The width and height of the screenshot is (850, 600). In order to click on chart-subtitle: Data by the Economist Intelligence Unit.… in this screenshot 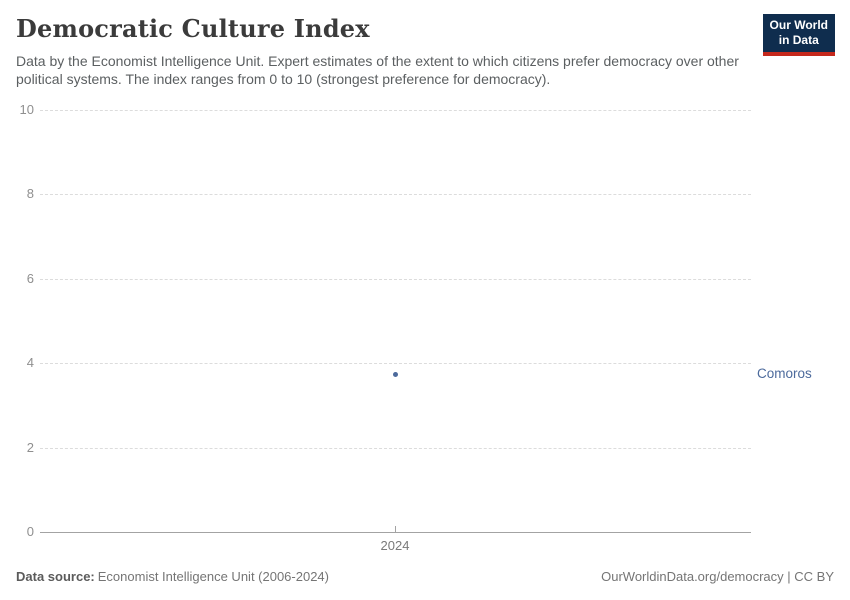, I will do `click(377, 70)`.